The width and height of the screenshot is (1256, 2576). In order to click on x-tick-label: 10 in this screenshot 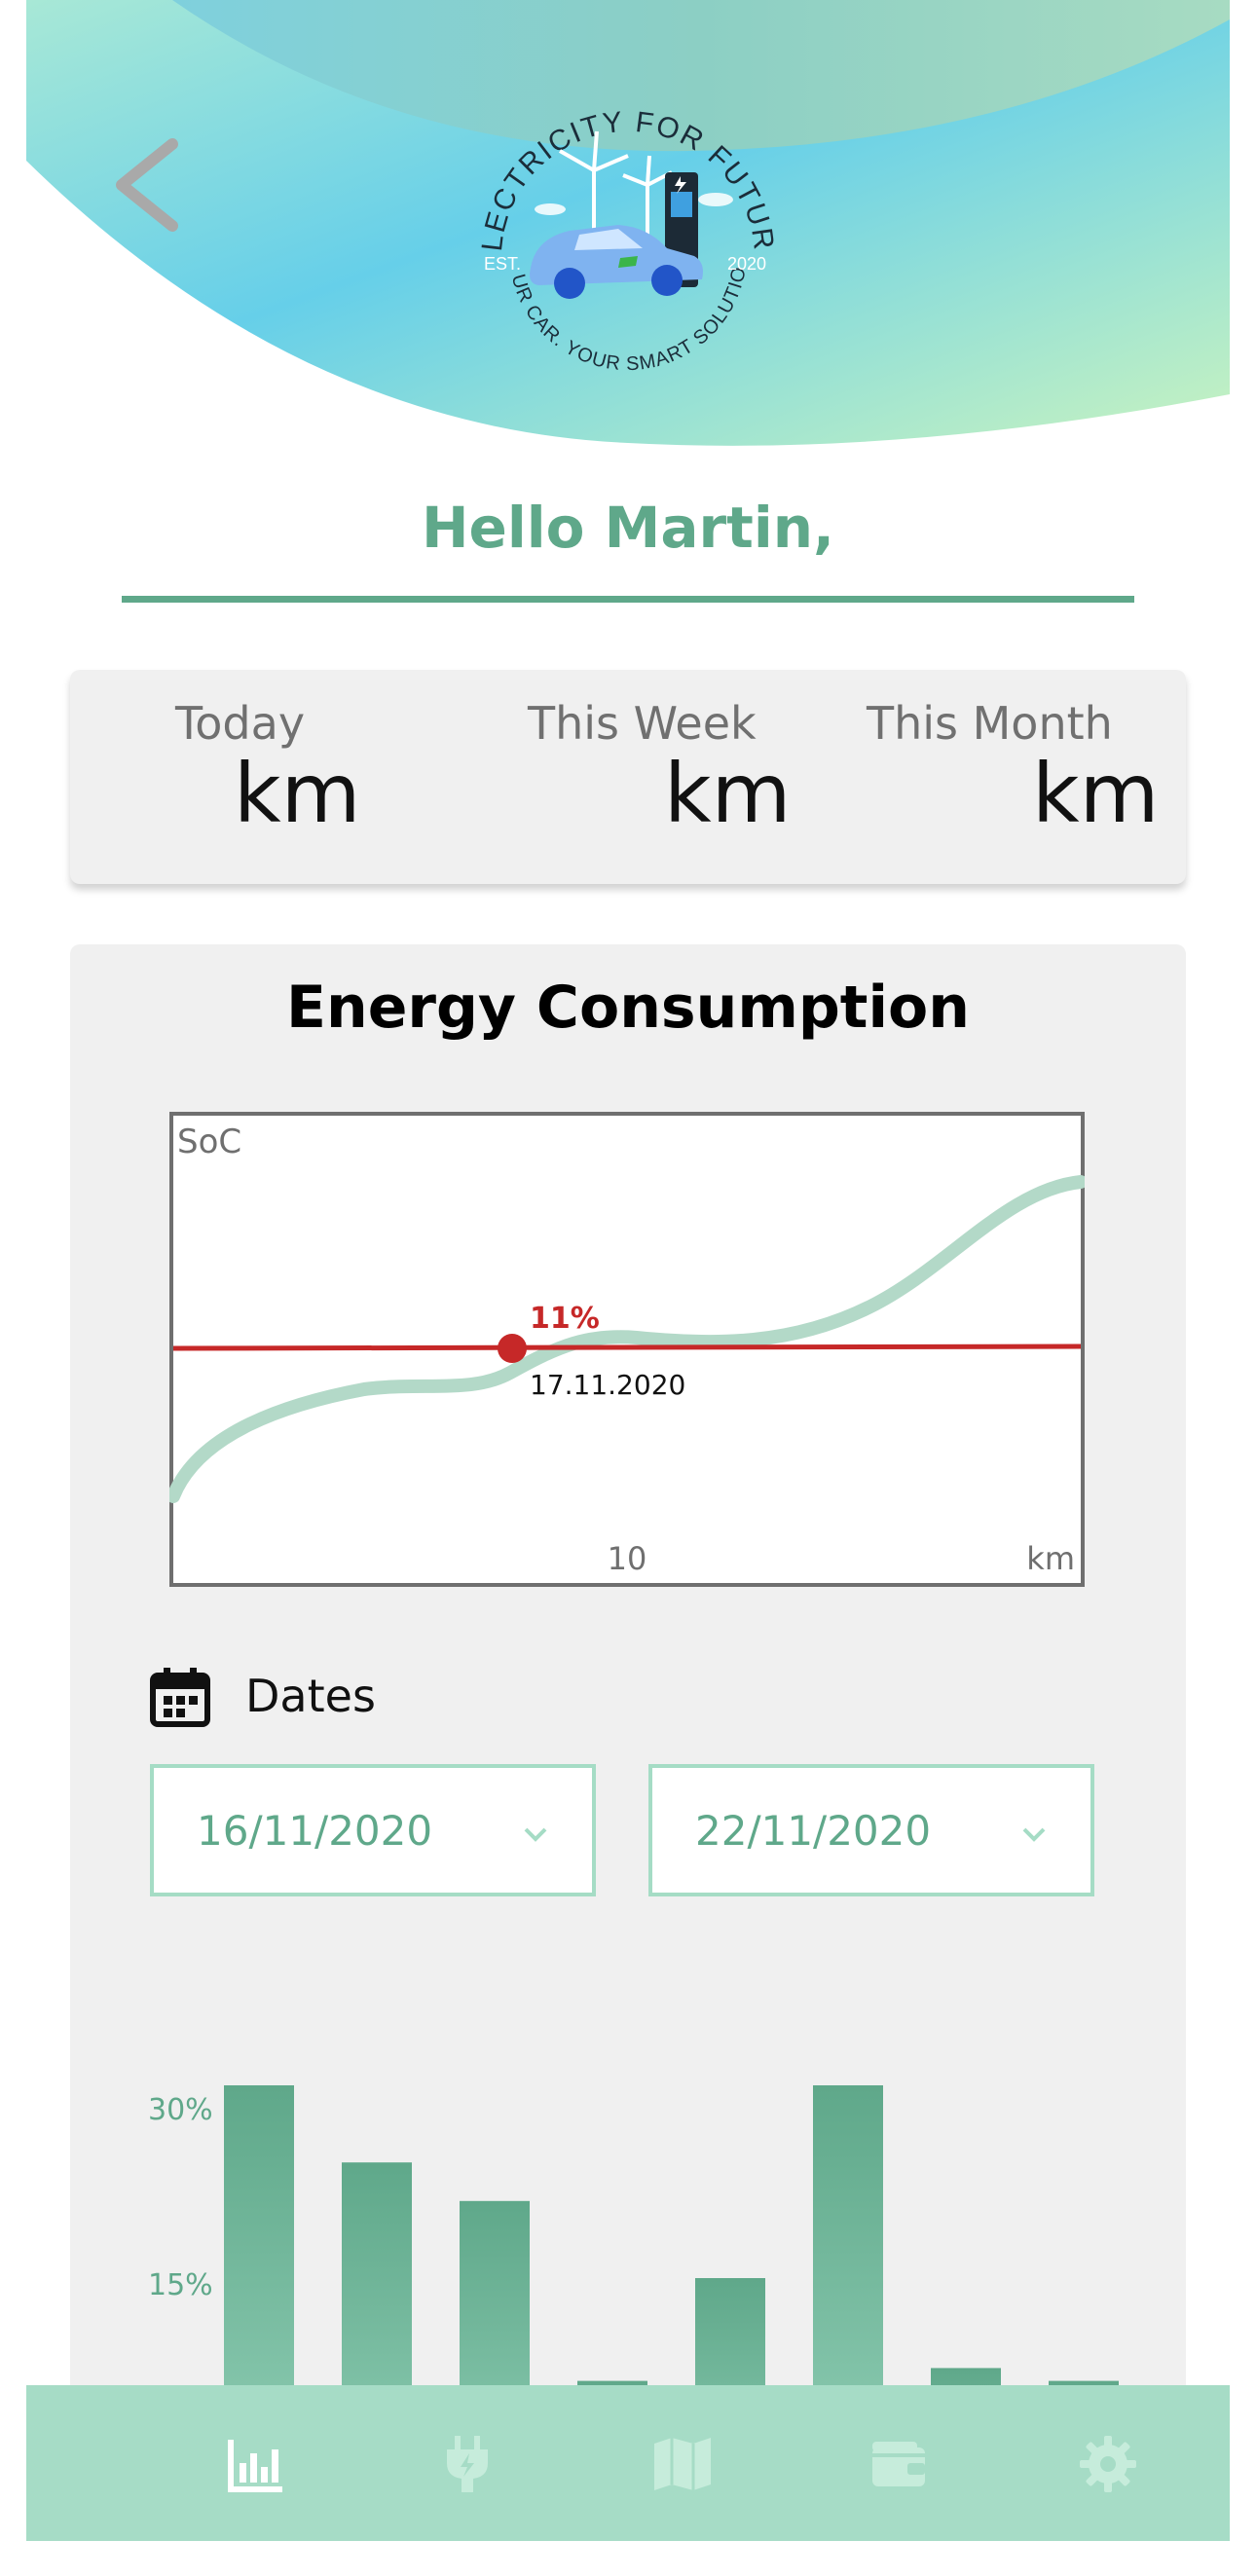, I will do `click(627, 1558)`.